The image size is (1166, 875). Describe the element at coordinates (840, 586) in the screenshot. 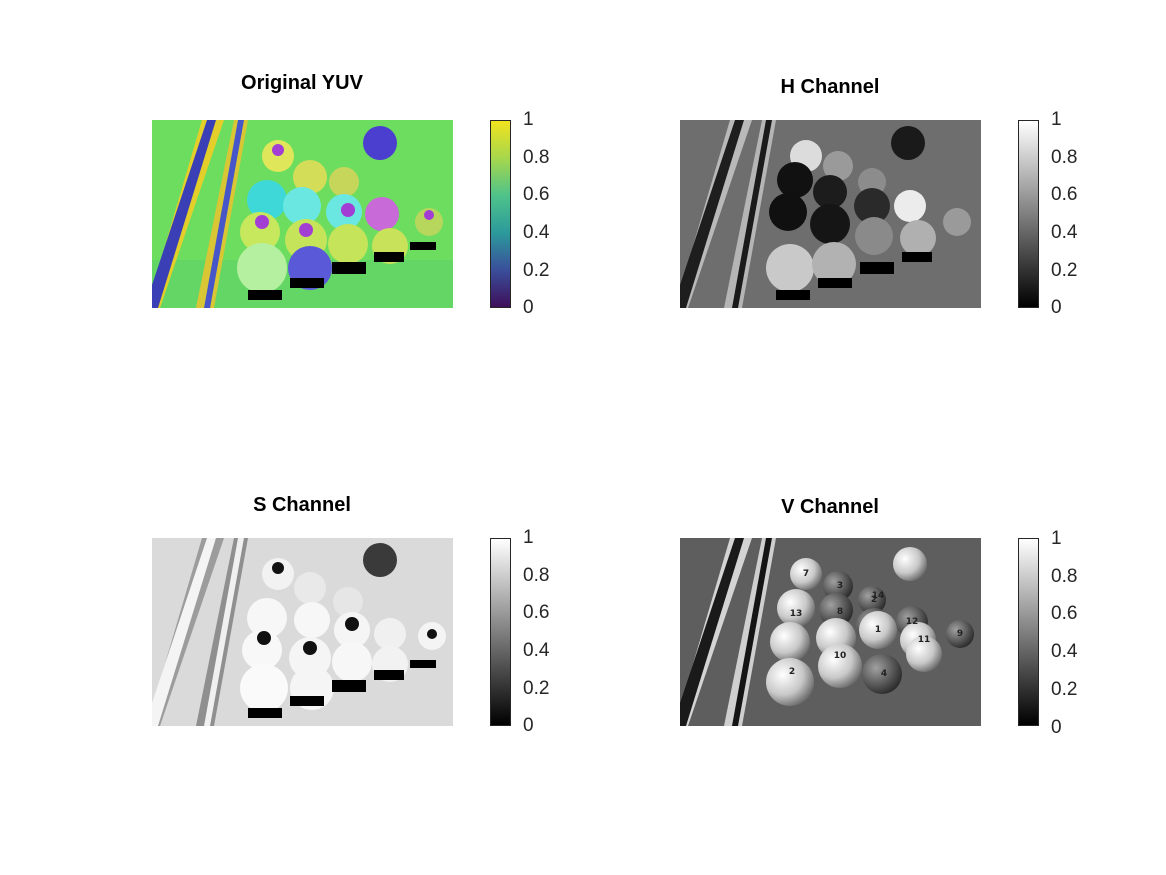

I see `ball-number: 3` at that location.